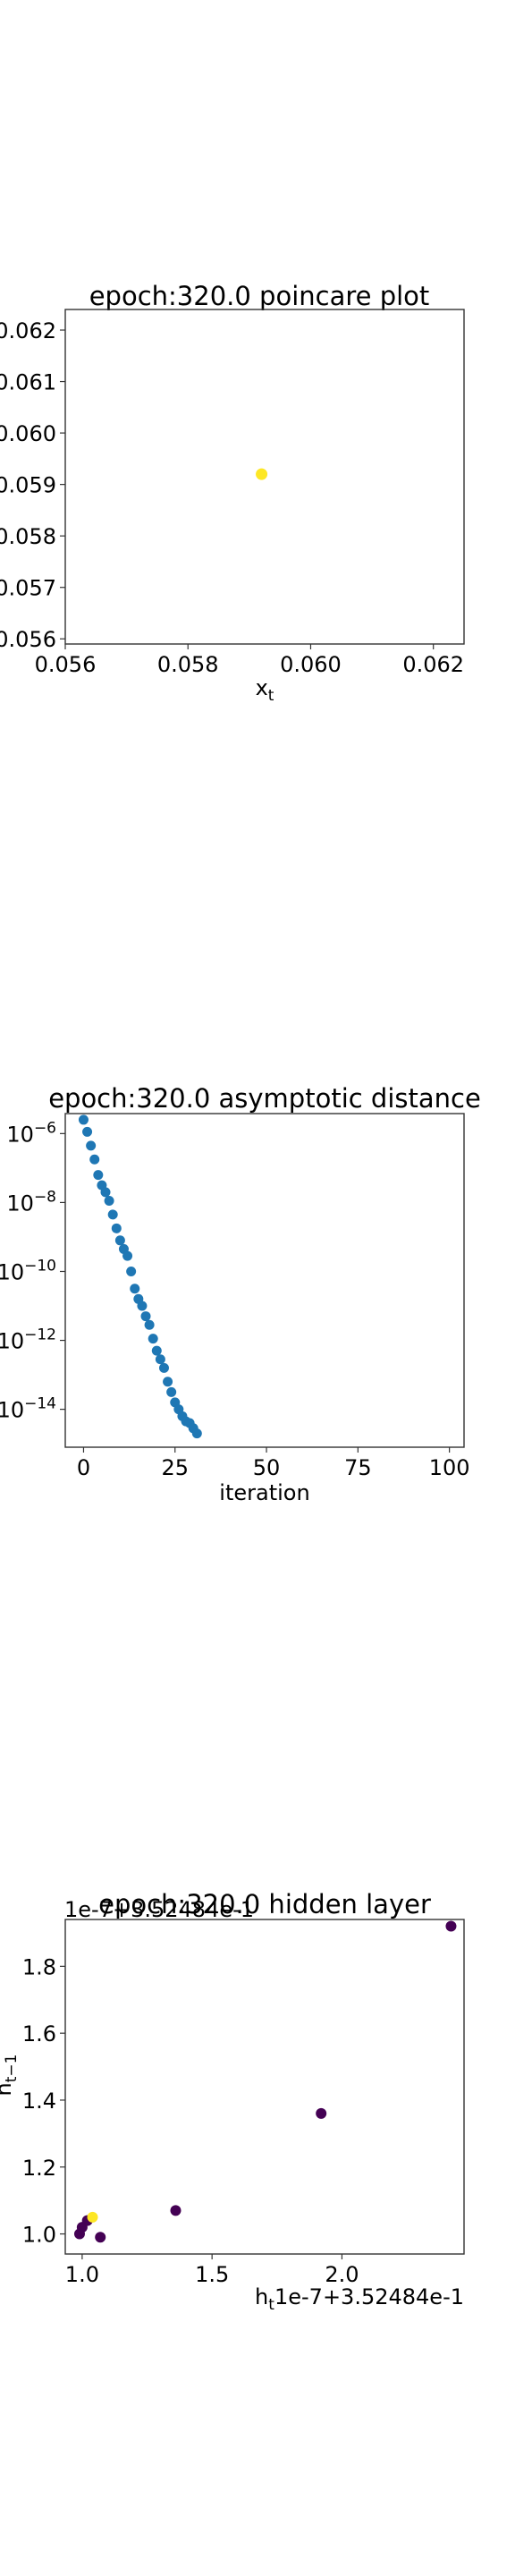  What do you see at coordinates (82, 2274) in the screenshot?
I see `x-tick-label: 1.0` at bounding box center [82, 2274].